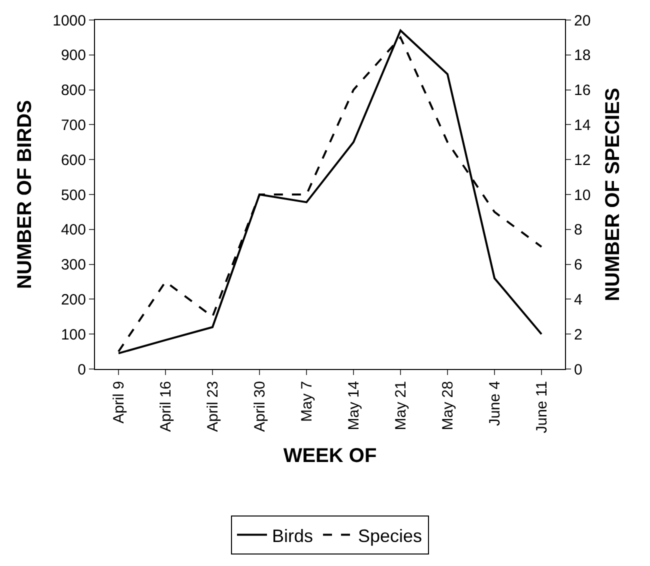  What do you see at coordinates (293, 536) in the screenshot?
I see `legend-label: Birds` at bounding box center [293, 536].